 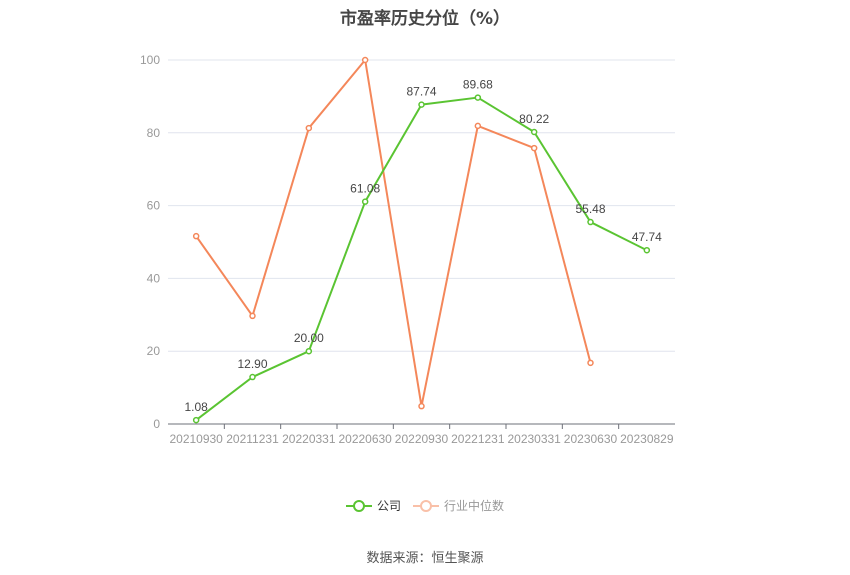 What do you see at coordinates (478, 439) in the screenshot?
I see `x-tick-label: 20221231` at bounding box center [478, 439].